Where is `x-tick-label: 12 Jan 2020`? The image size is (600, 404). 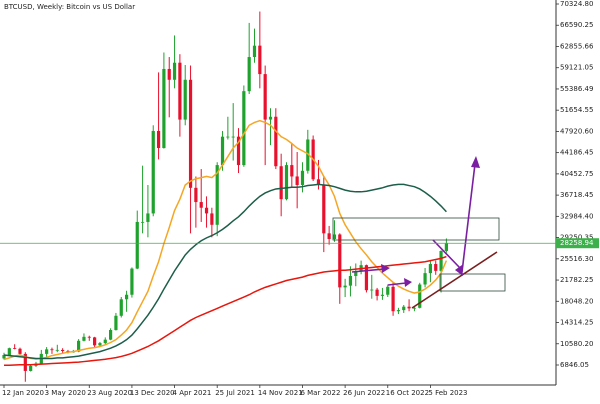 x-tick-label: 12 Jan 2020 is located at coordinates (23, 393).